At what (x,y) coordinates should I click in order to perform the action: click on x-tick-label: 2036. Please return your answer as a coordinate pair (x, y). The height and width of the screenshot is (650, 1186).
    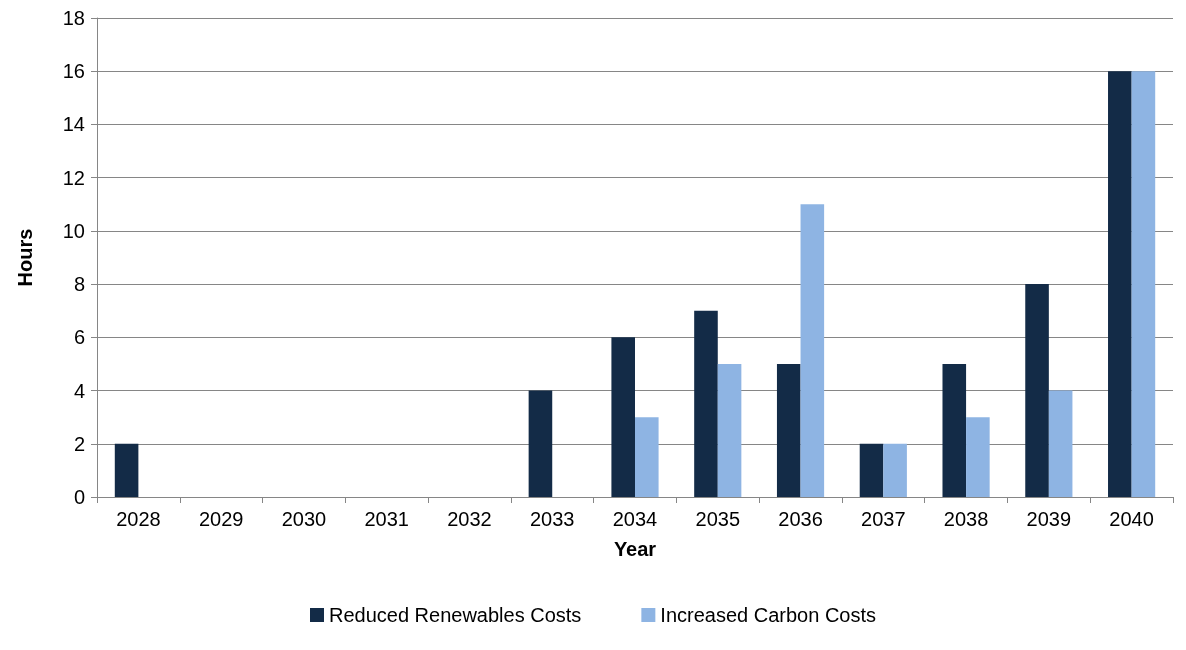
    Looking at the image, I should click on (800, 519).